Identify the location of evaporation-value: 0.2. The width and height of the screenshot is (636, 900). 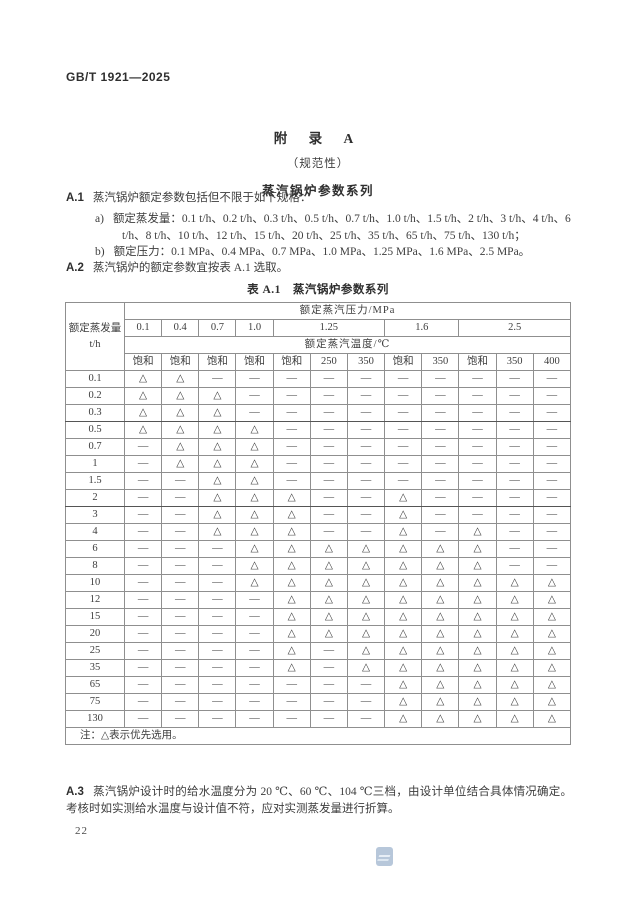
(95, 396).